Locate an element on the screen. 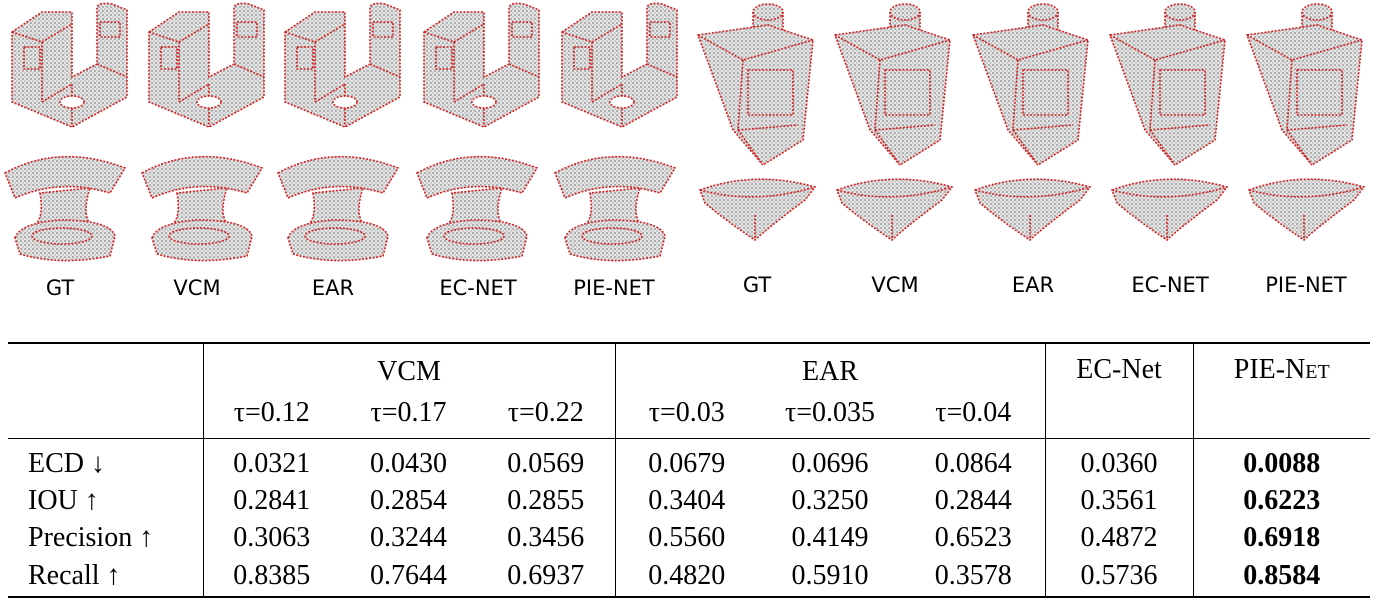 The height and width of the screenshot is (606, 1380). table-cell: Precision ↑ is located at coordinates (91, 537).